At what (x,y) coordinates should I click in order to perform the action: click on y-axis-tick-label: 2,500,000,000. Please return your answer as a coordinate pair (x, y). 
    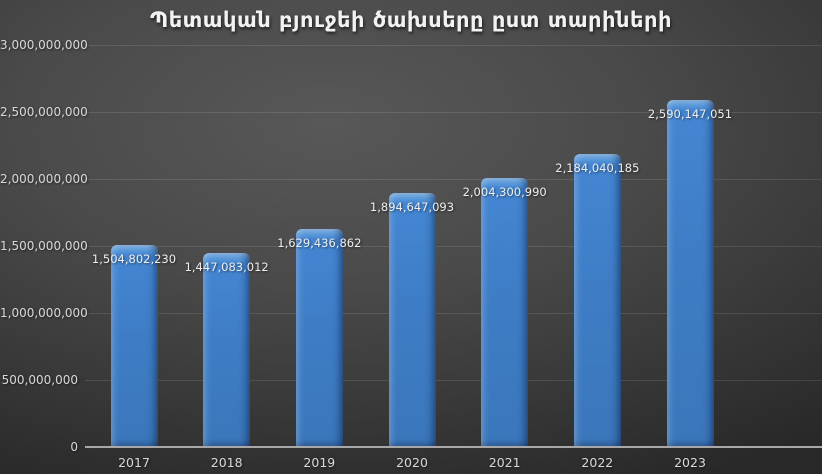
    Looking at the image, I should click on (44, 112).